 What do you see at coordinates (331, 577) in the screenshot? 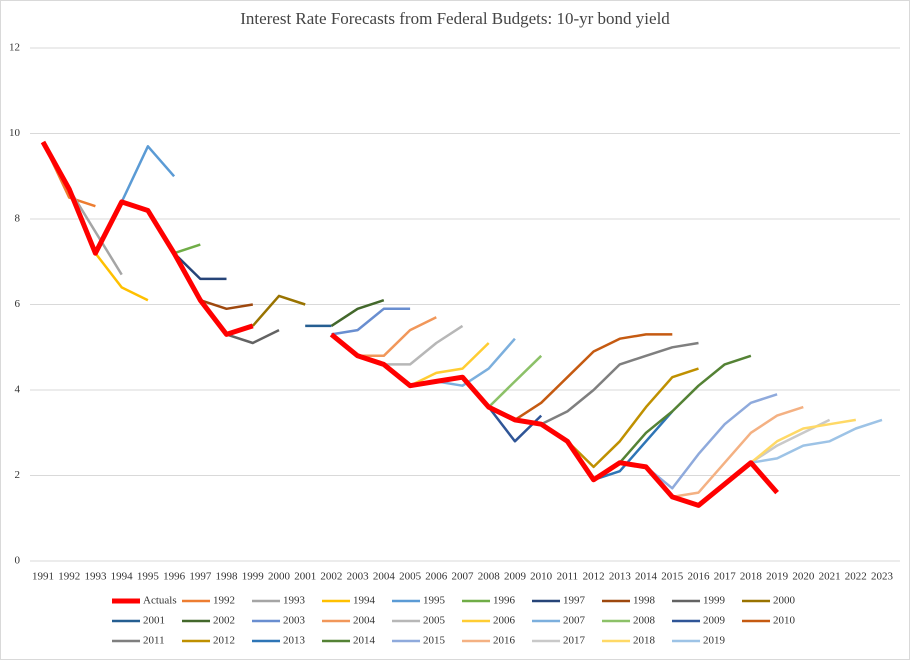
I see `x-tick-label: 2002` at bounding box center [331, 577].